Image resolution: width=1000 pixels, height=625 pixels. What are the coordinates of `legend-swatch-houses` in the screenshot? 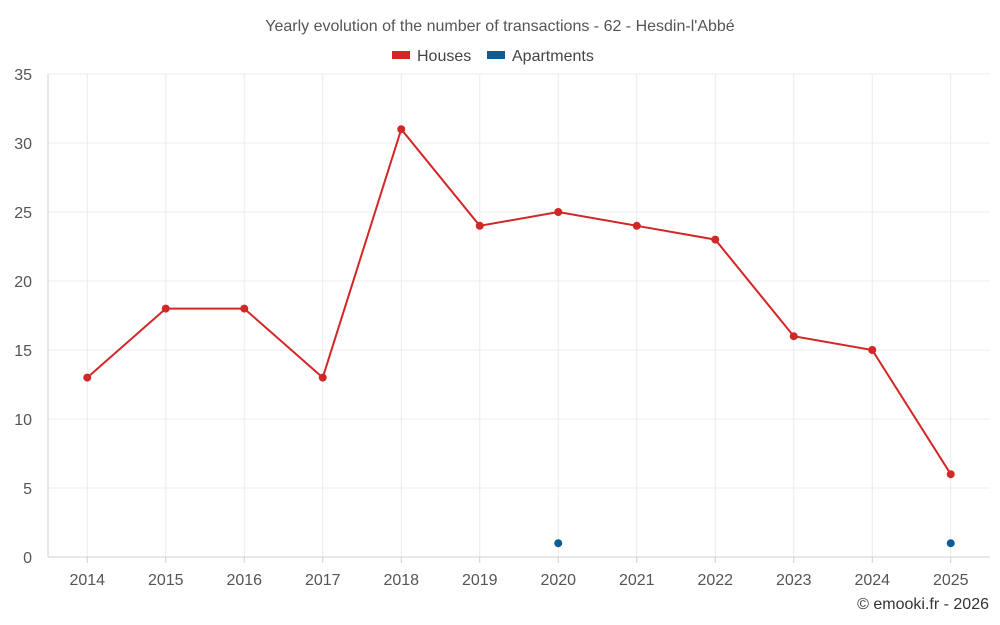 It's located at (401, 55).